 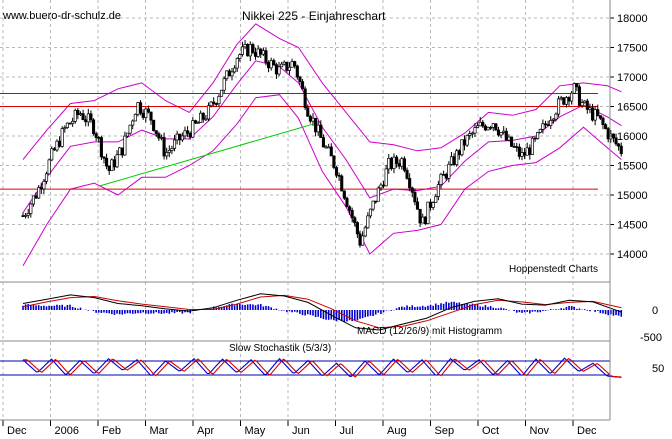 I want to click on x-tick-label: Aug, so click(x=397, y=431).